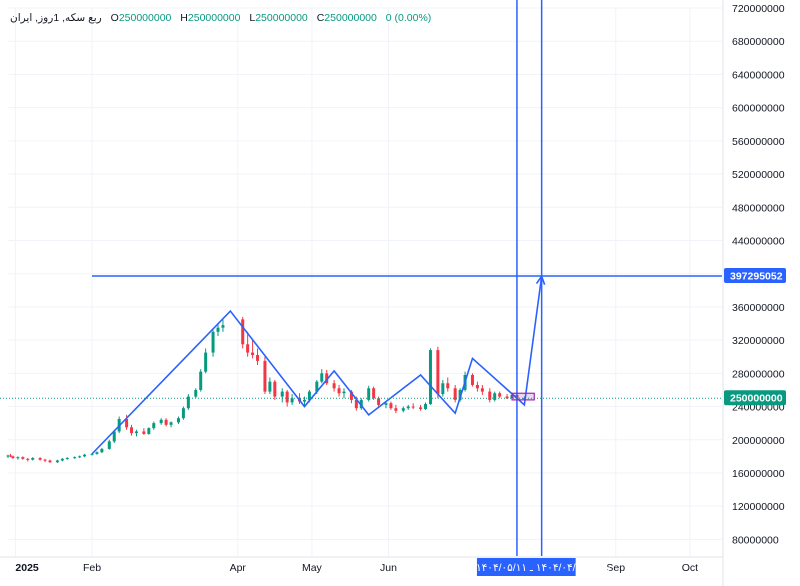  I want to click on high-label: H, so click(184, 18).